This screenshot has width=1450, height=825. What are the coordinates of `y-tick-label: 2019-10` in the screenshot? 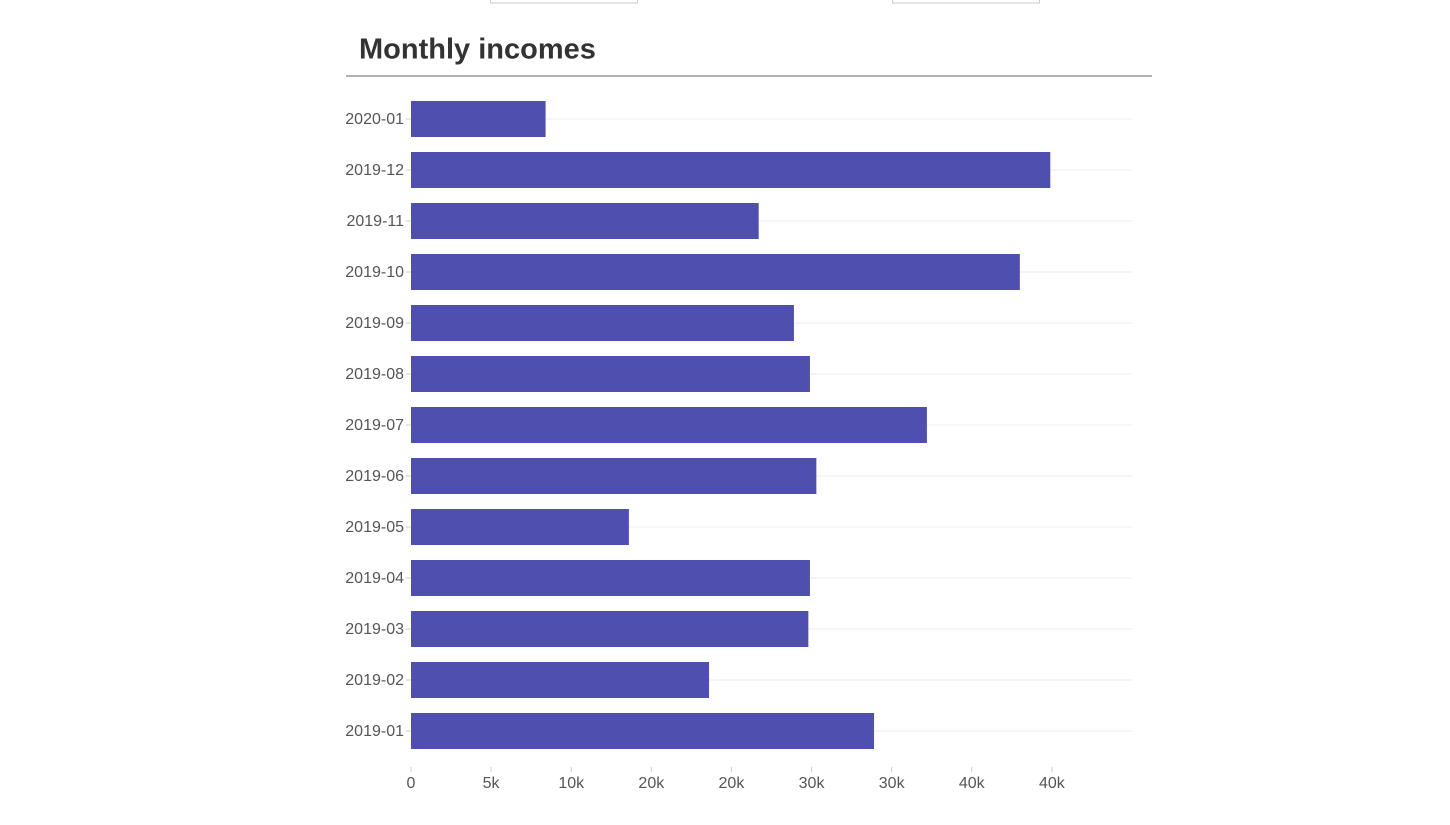 It's located at (374, 272).